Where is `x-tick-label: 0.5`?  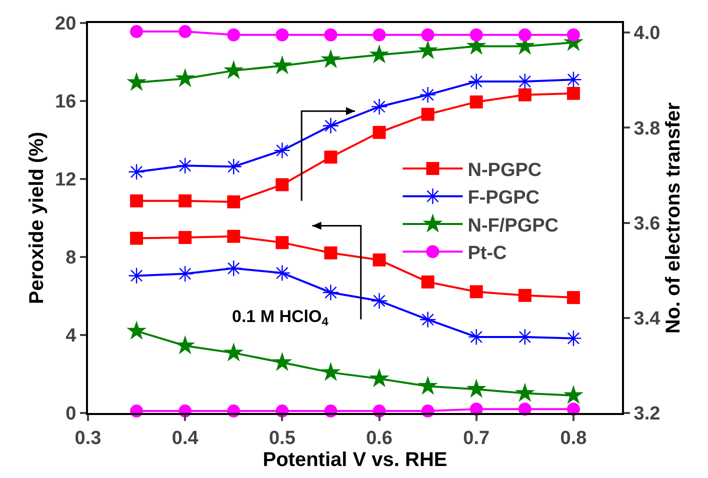 x-tick-label: 0.5 is located at coordinates (282, 438).